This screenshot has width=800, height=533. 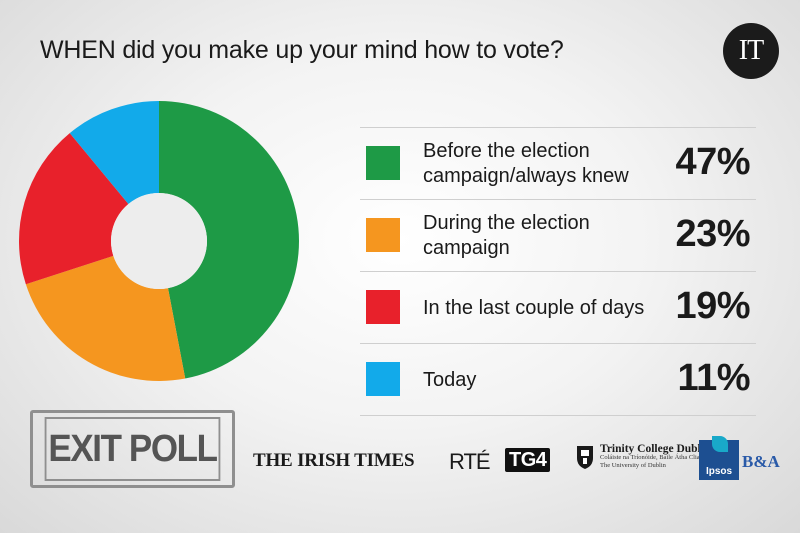 I want to click on irish-times-logo: IT, so click(x=751, y=51).